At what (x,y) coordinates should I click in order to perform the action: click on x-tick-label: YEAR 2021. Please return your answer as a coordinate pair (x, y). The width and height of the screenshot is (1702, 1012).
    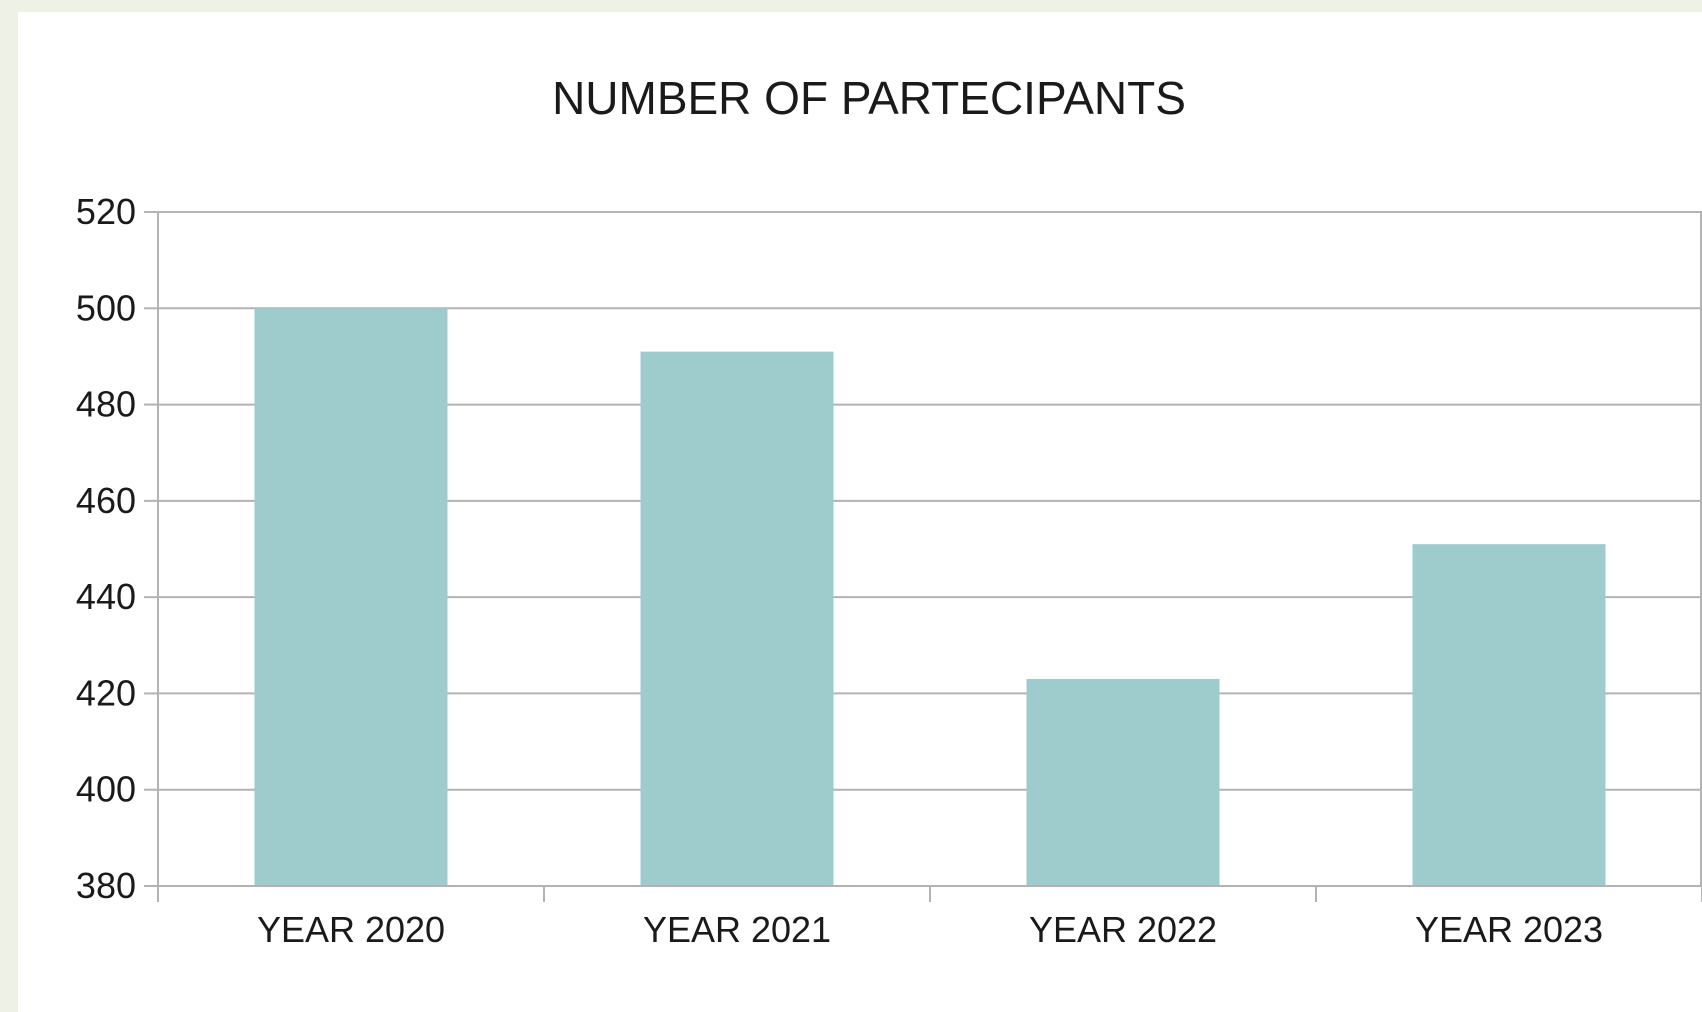
    Looking at the image, I should click on (737, 929).